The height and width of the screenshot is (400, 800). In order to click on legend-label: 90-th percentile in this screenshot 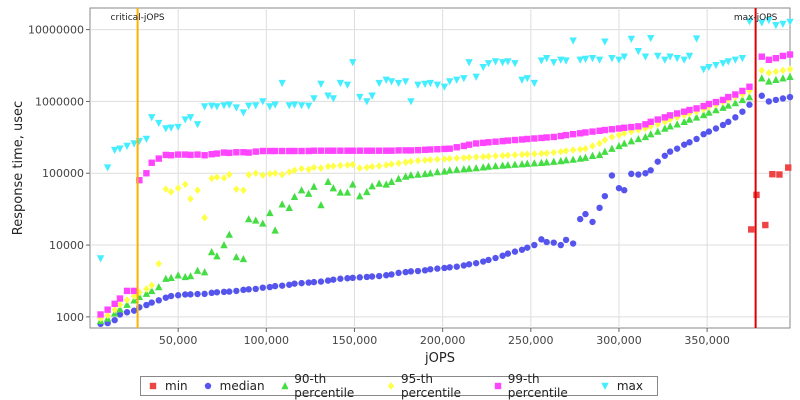, I will do `click(324, 386)`.